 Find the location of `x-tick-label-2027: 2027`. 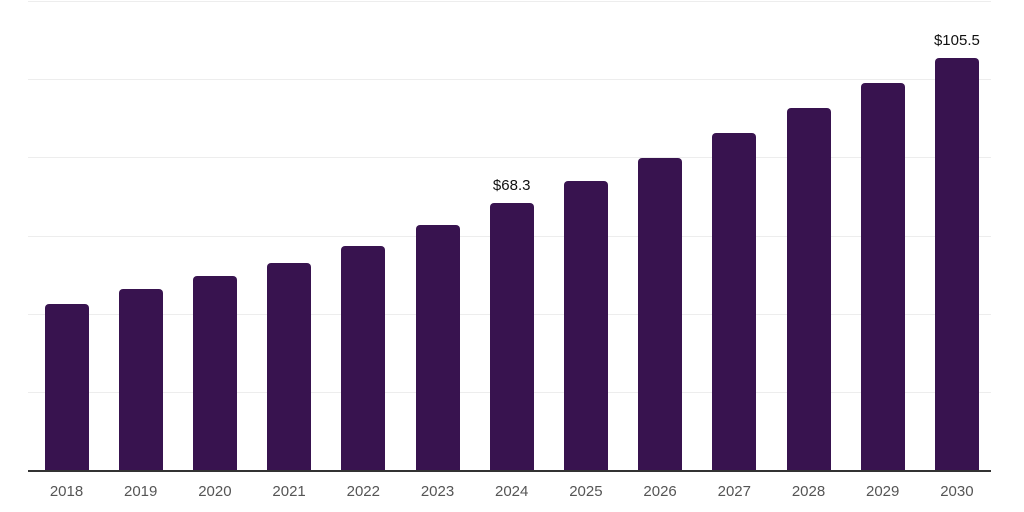

x-tick-label-2027: 2027 is located at coordinates (734, 491).